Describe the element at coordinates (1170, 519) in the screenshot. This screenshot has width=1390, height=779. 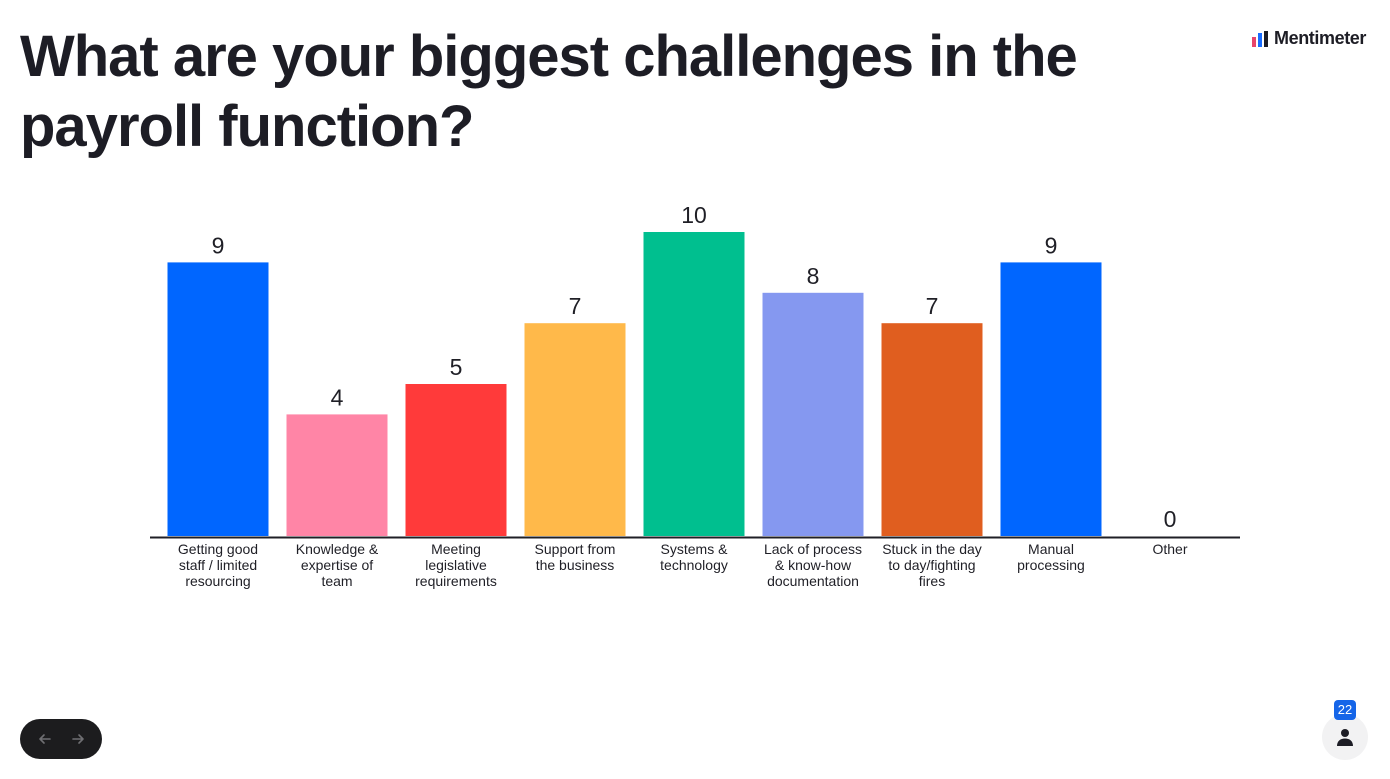
I see `bar-value-label: 0` at that location.